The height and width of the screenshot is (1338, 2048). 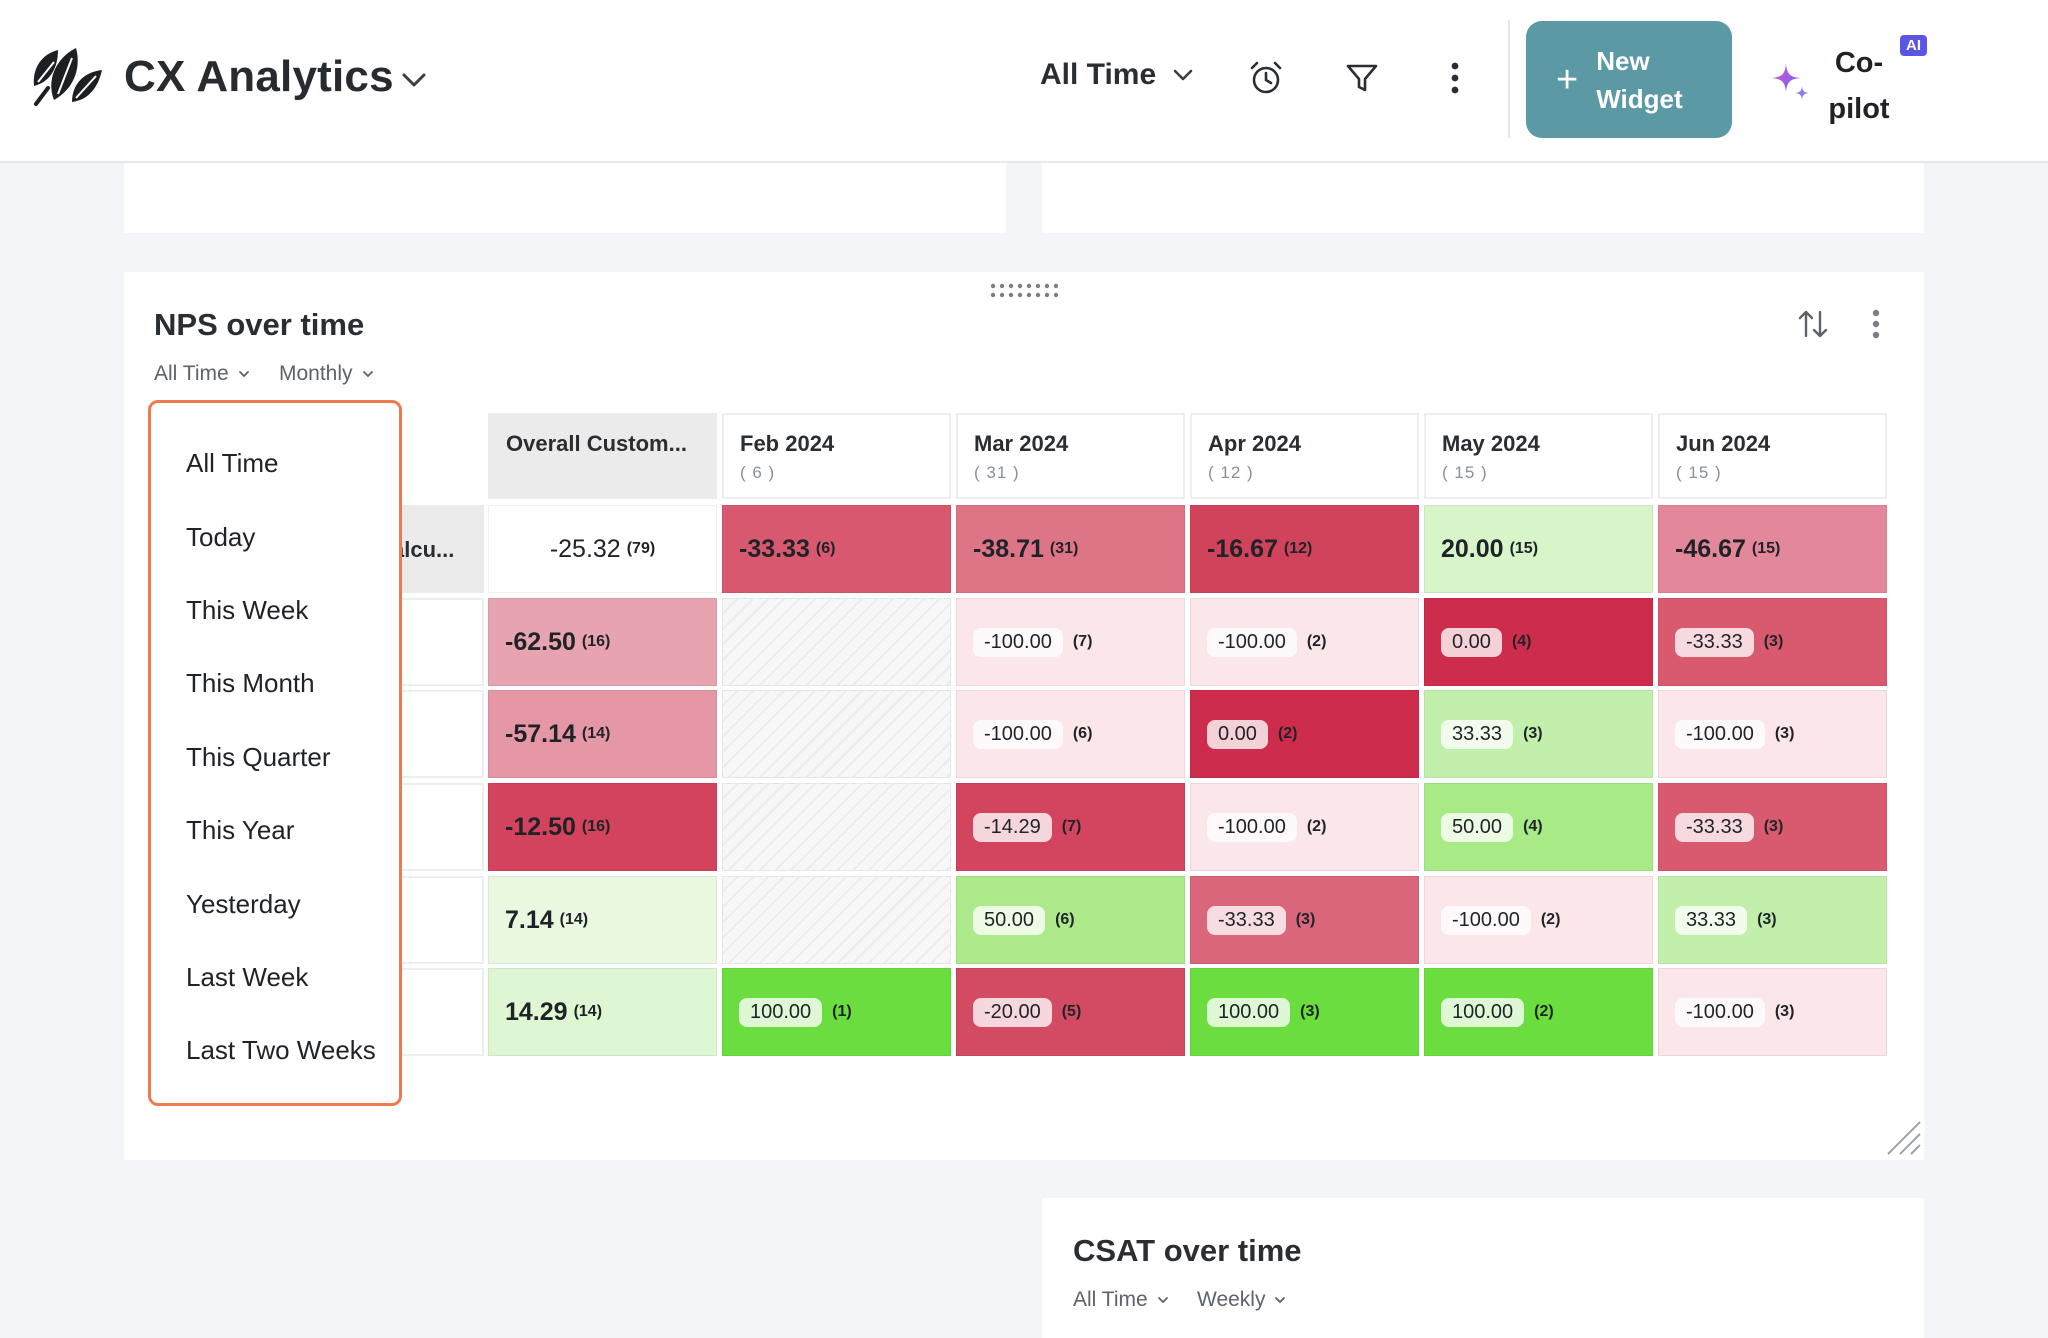 What do you see at coordinates (1859, 86) in the screenshot?
I see `copilot-label: Co-pilot` at bounding box center [1859, 86].